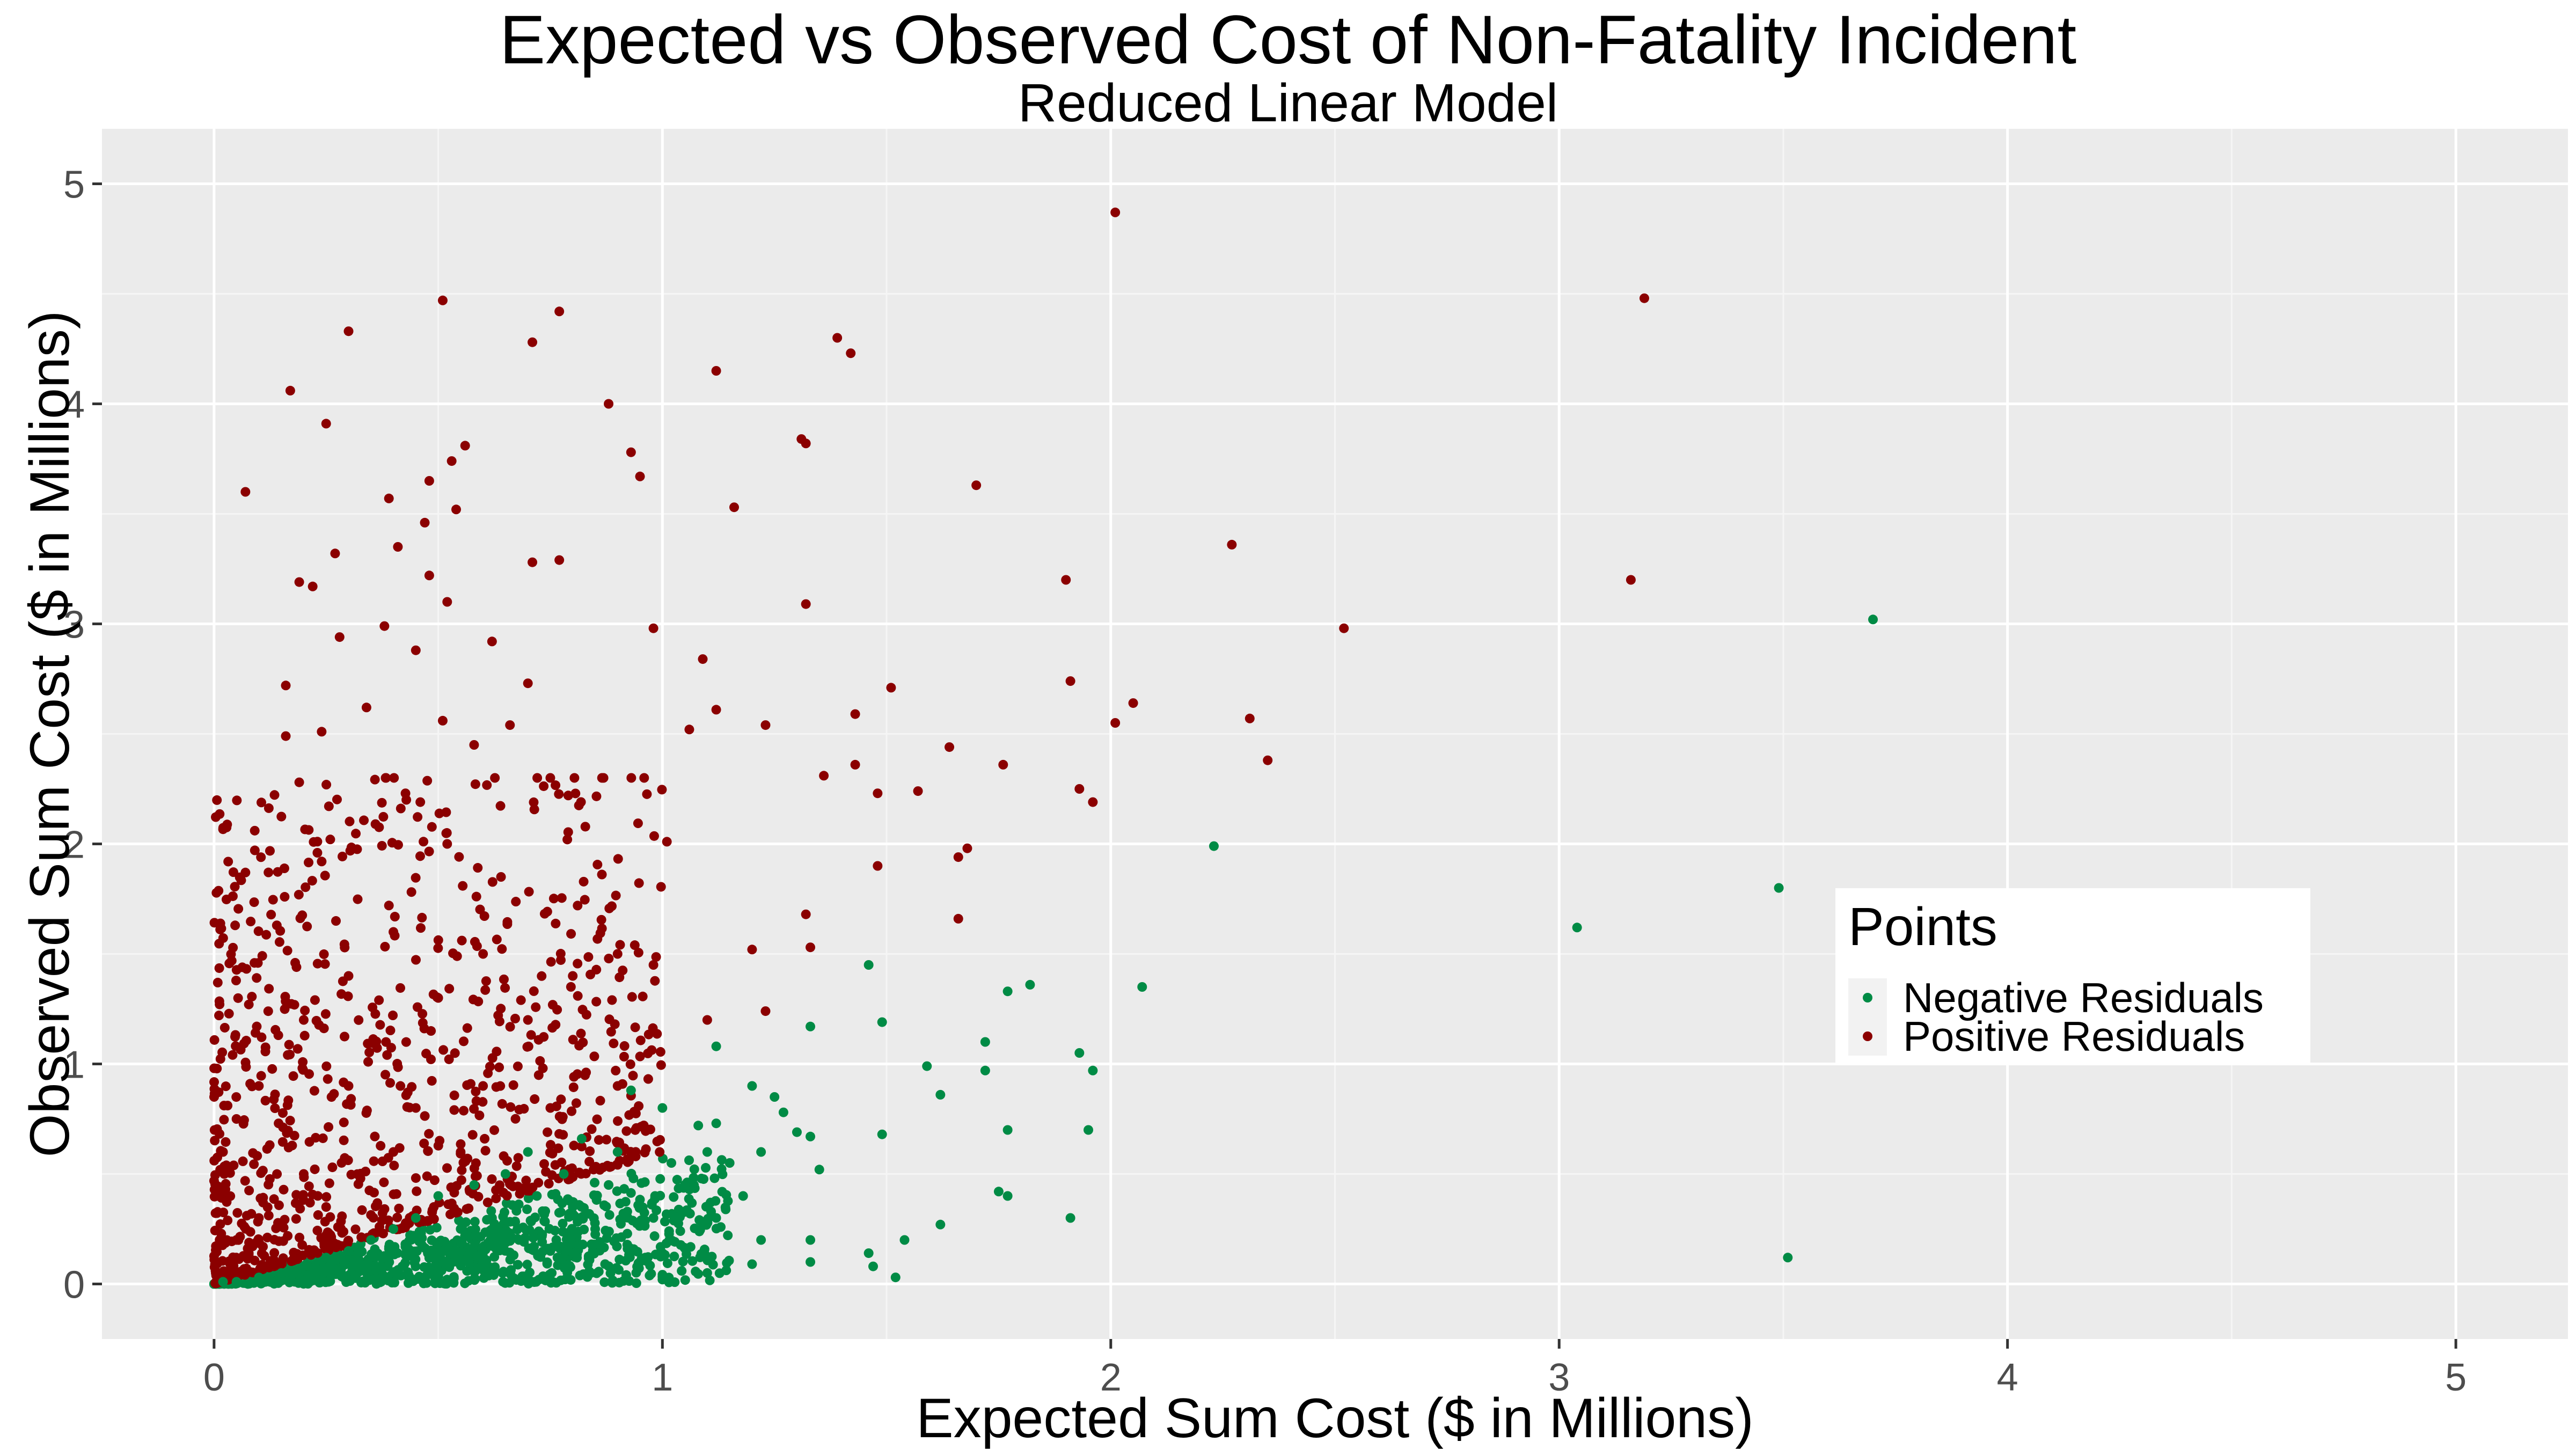 The width and height of the screenshot is (2576, 1449). What do you see at coordinates (74, 185) in the screenshot?
I see `y-tick-label: 5` at bounding box center [74, 185].